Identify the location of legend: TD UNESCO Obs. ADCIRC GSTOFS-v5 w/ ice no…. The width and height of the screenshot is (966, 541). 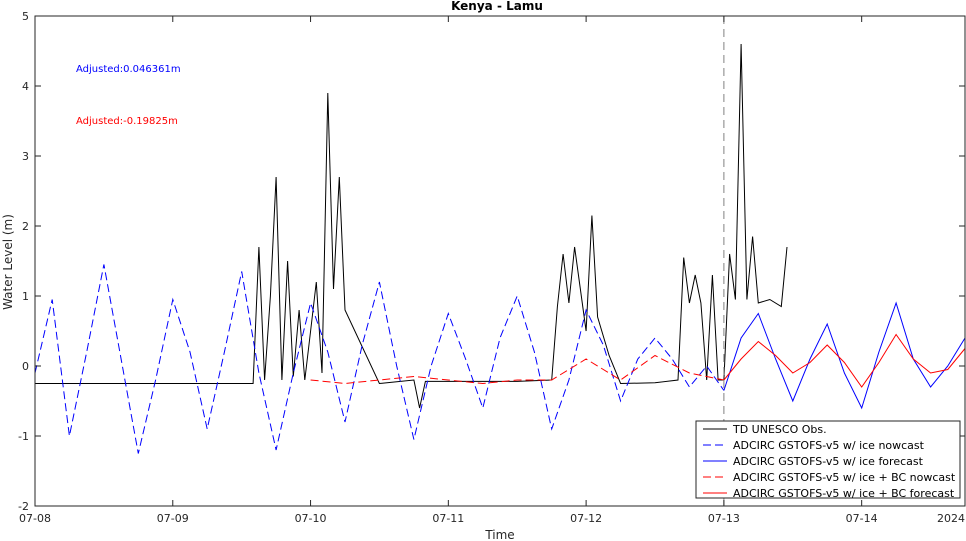
(828, 460).